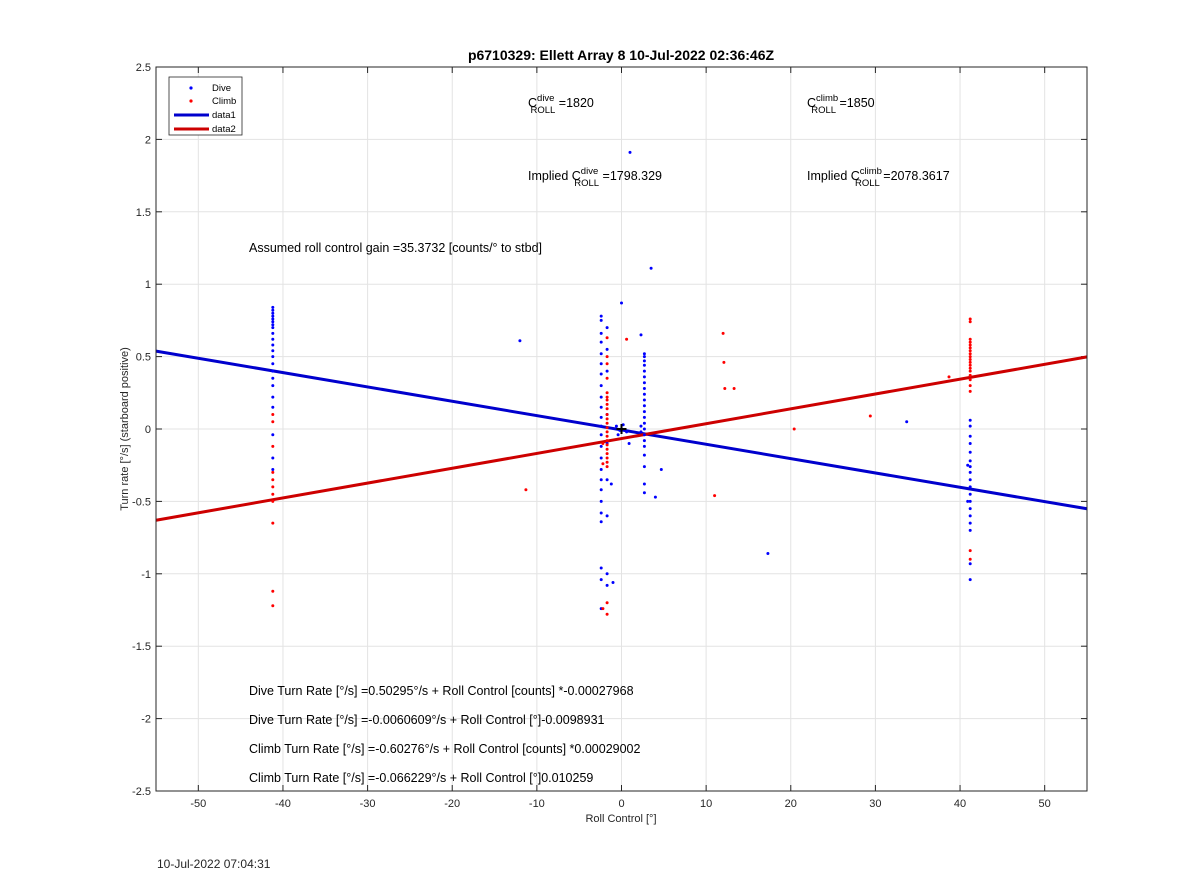 Image resolution: width=1200 pixels, height=889 pixels. Describe the element at coordinates (960, 804) in the screenshot. I see `x-tick-label: 40` at that location.